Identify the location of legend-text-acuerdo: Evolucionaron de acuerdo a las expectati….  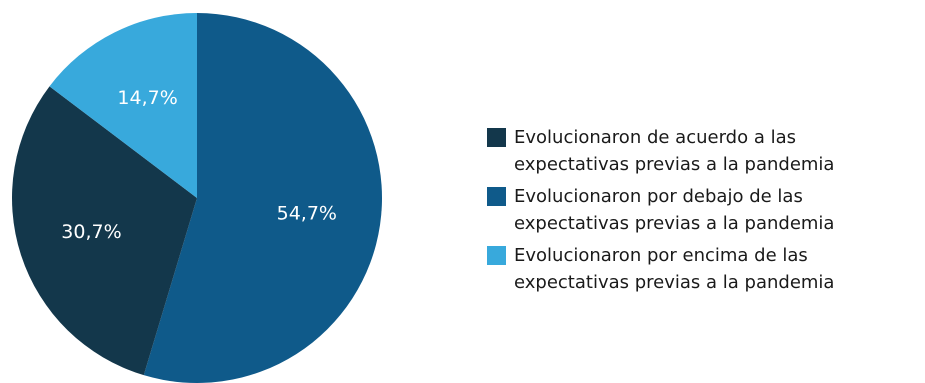
(674, 151).